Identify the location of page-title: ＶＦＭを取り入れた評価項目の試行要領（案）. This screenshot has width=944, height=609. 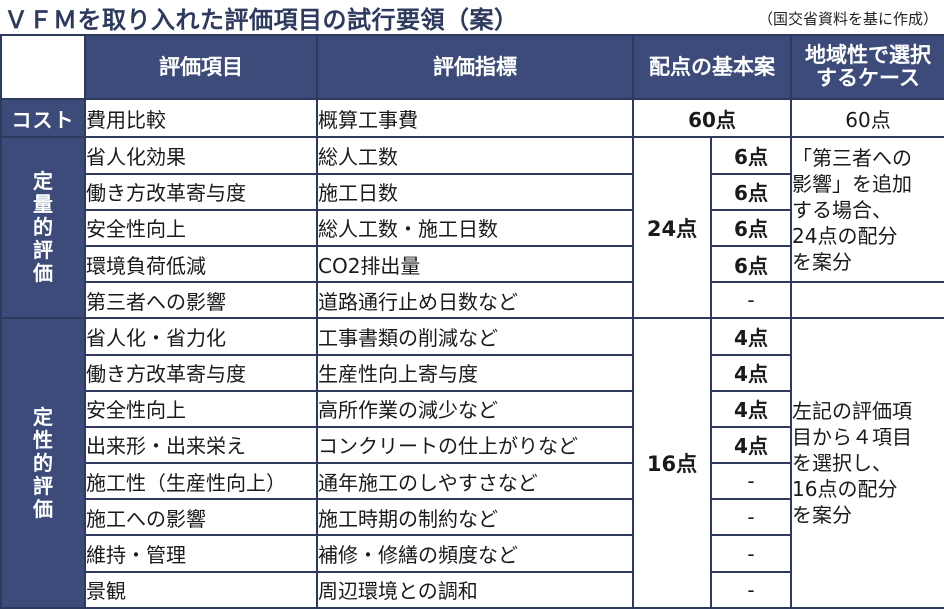
(261, 20).